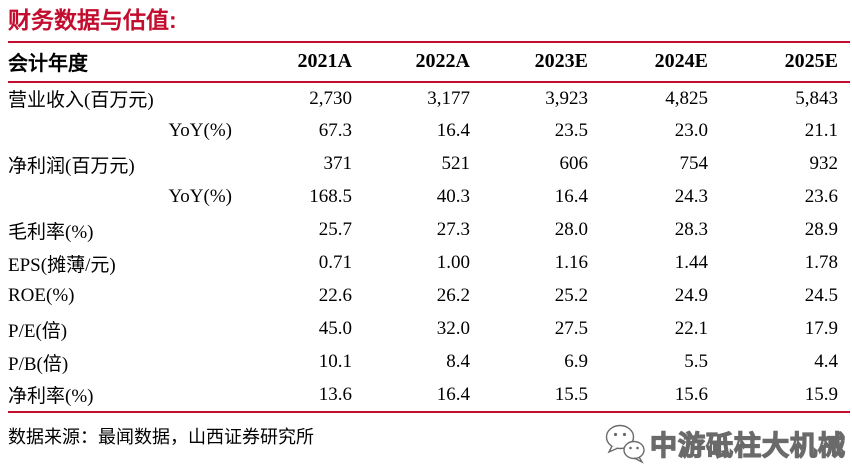  I want to click on cell-value: 24.3, so click(691, 197).